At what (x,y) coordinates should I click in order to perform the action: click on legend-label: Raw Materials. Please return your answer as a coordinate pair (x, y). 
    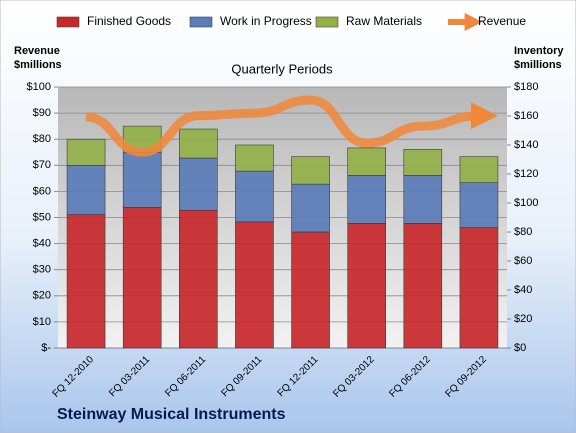
    Looking at the image, I should click on (384, 21).